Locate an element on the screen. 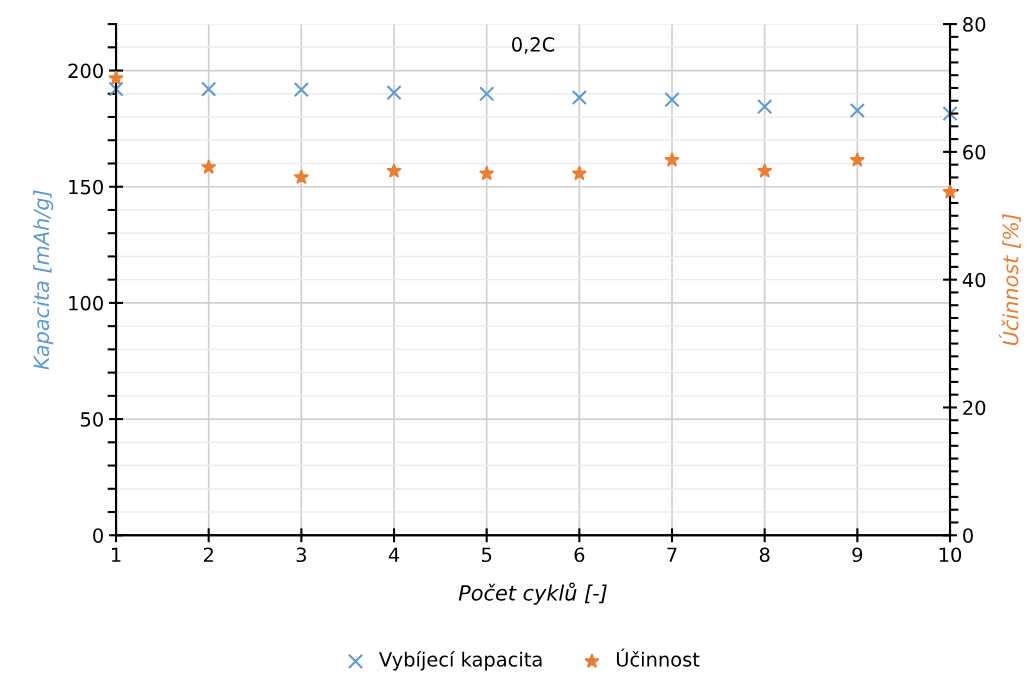 This screenshot has width=1036, height=688. y-axis-title: Kapacita [mAh/g] is located at coordinates (43, 280).